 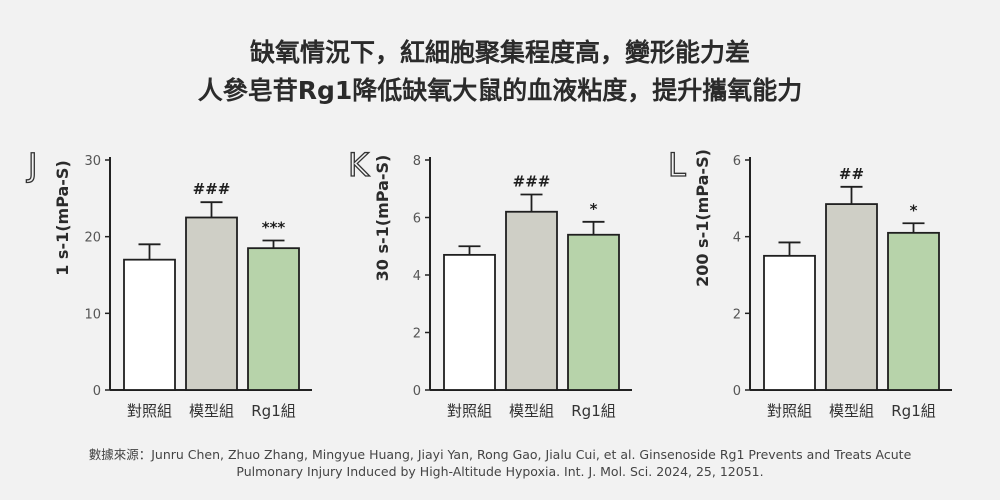 What do you see at coordinates (92, 161) in the screenshot?
I see `y-tick-label: 30` at bounding box center [92, 161].